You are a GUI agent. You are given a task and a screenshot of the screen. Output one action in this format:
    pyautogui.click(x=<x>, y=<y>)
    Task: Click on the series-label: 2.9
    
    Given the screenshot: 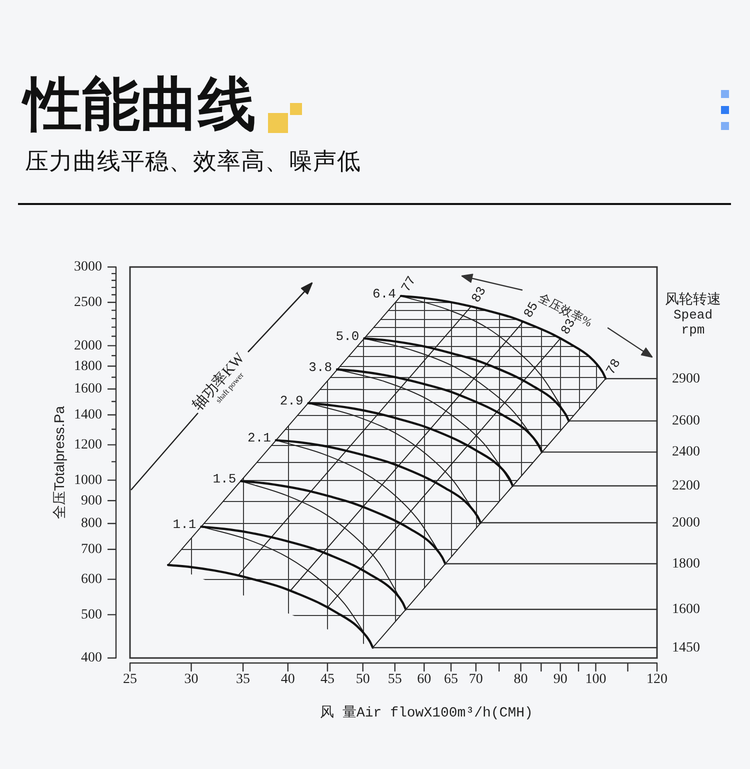 What is the action you would take?
    pyautogui.click(x=292, y=401)
    